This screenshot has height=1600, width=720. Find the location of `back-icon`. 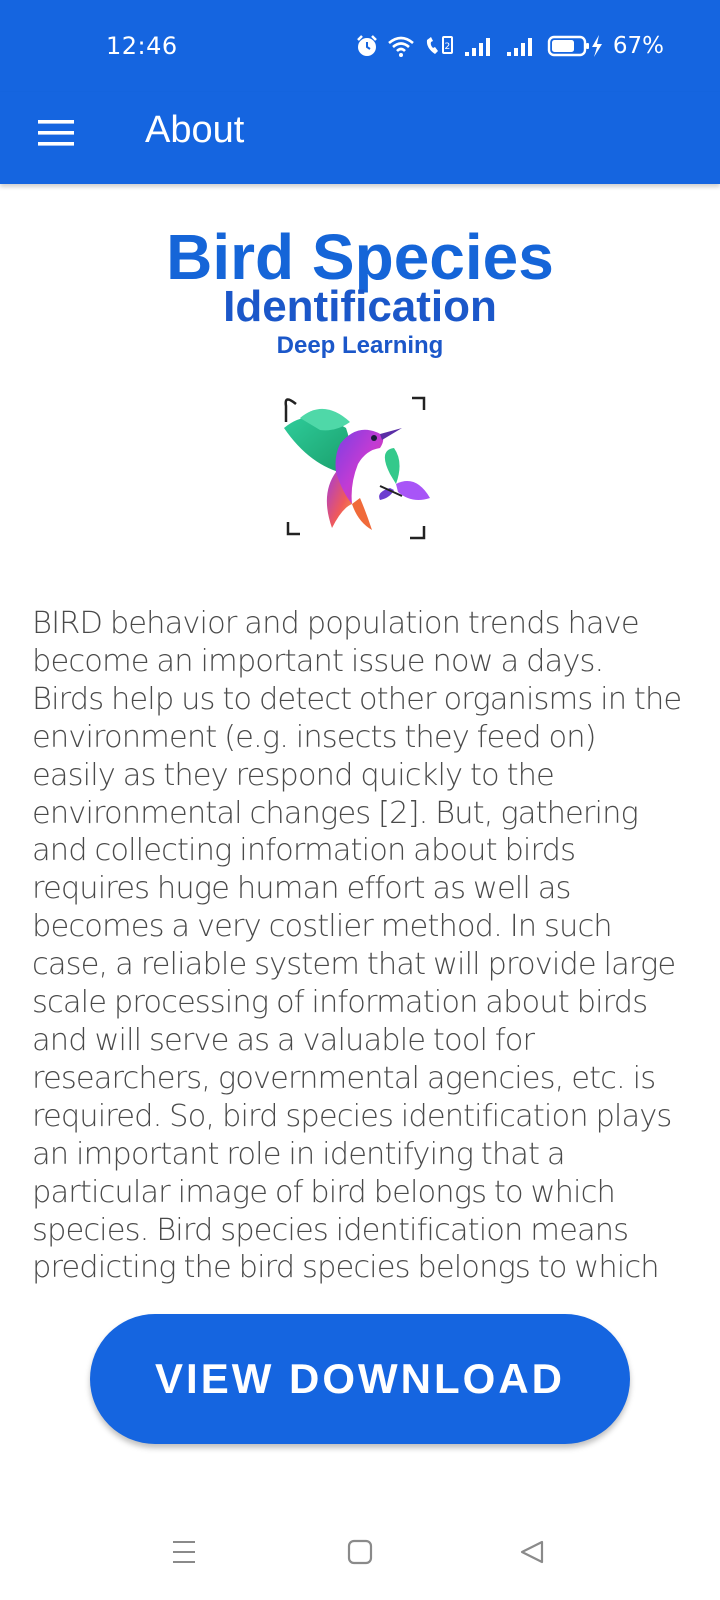

back-icon is located at coordinates (532, 1554).